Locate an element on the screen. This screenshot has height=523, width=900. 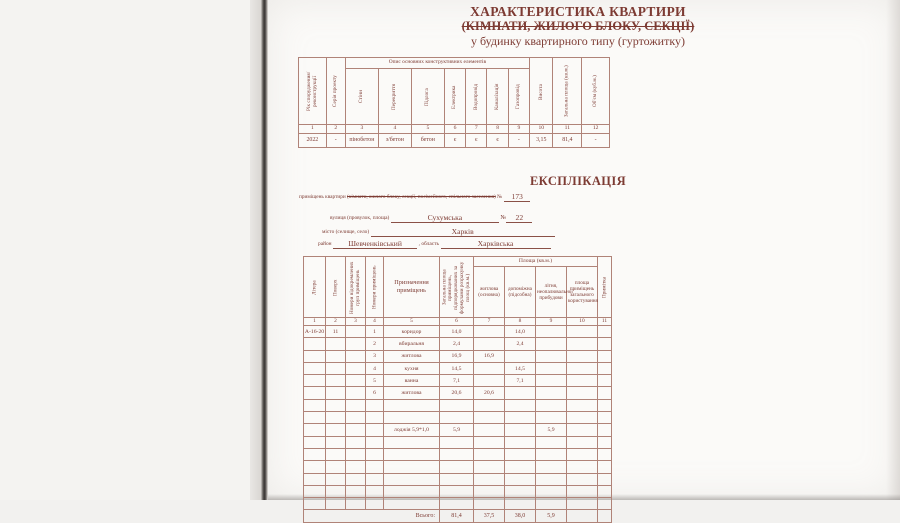
region-value: Харківська is located at coordinates (495, 244).